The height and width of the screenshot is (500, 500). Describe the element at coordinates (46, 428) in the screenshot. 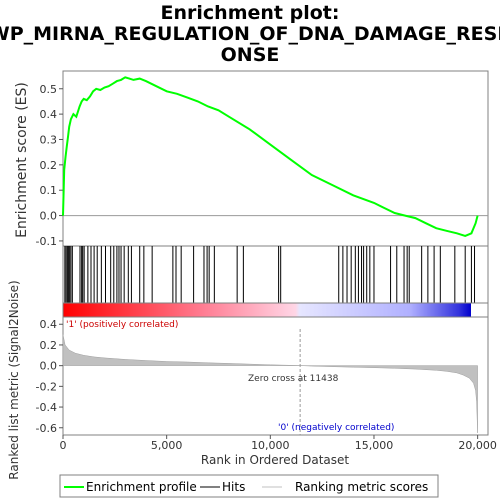

I see `metric-y-tick-label: -0.6` at that location.